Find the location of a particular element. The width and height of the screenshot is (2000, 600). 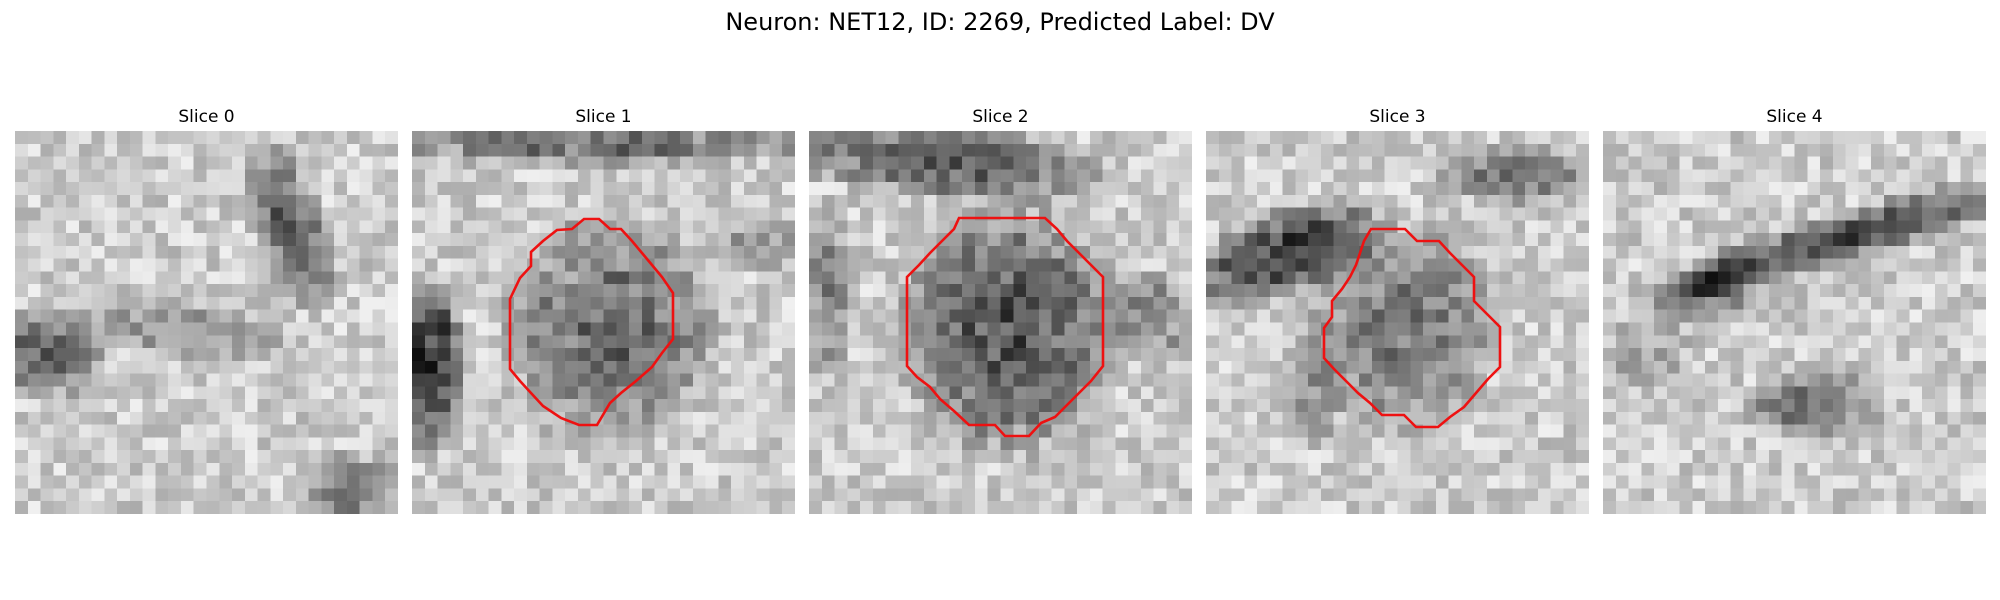

slice-panel-4: Slice 4 is located at coordinates (1794, 310).